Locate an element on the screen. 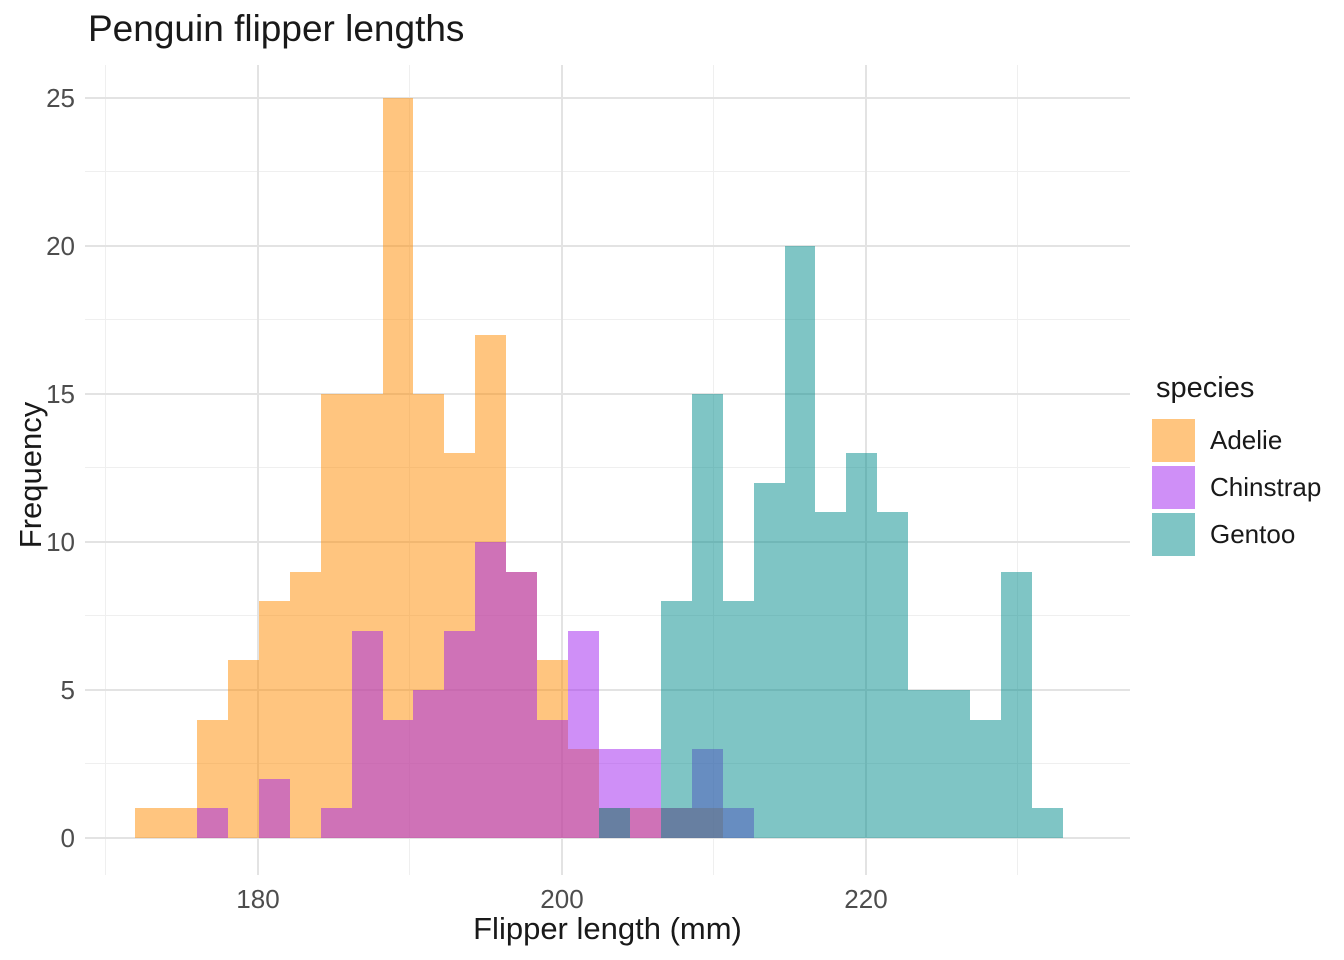 This screenshot has width=1344, height=960. legend-title: species is located at coordinates (1205, 388).